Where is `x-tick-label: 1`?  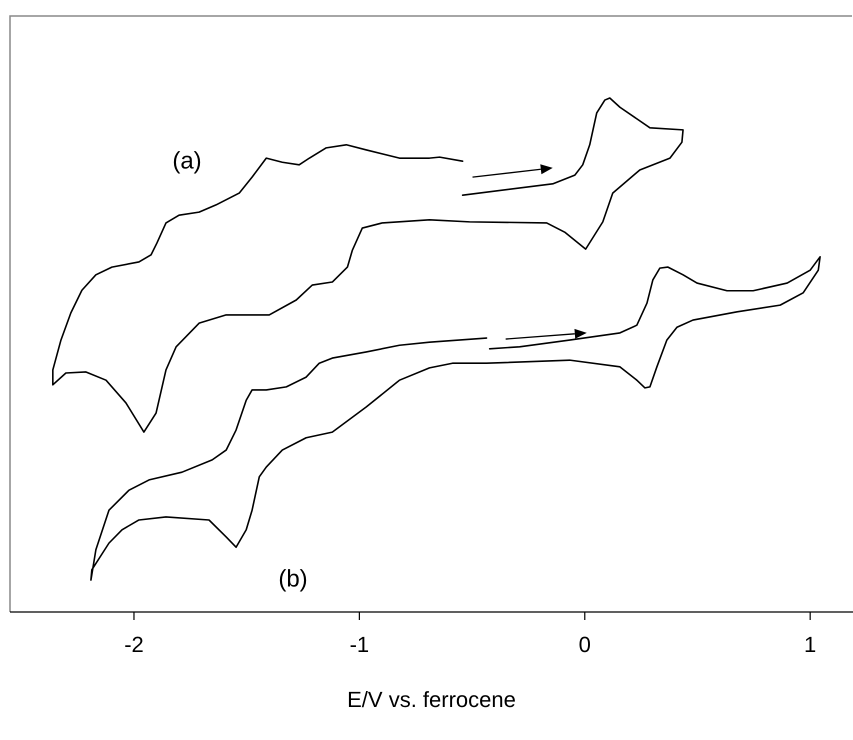 x-tick-label: 1 is located at coordinates (810, 644).